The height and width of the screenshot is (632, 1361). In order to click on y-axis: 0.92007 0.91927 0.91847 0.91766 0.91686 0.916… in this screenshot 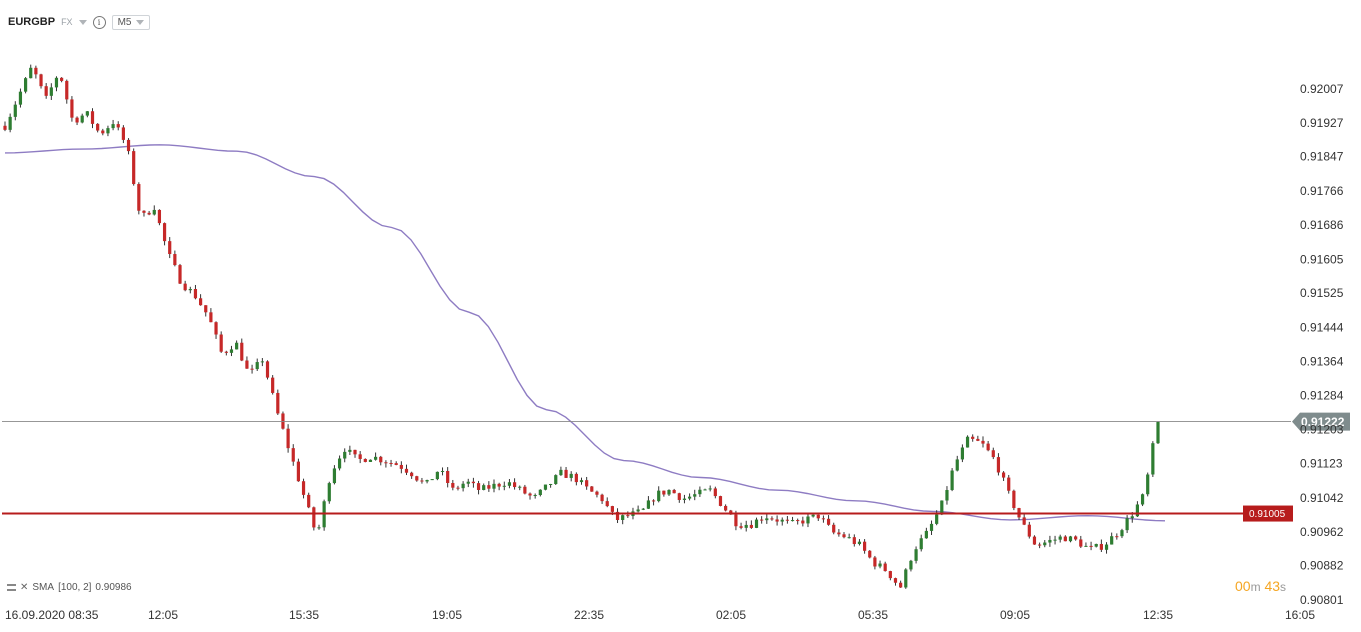, I will do `click(1322, 344)`.